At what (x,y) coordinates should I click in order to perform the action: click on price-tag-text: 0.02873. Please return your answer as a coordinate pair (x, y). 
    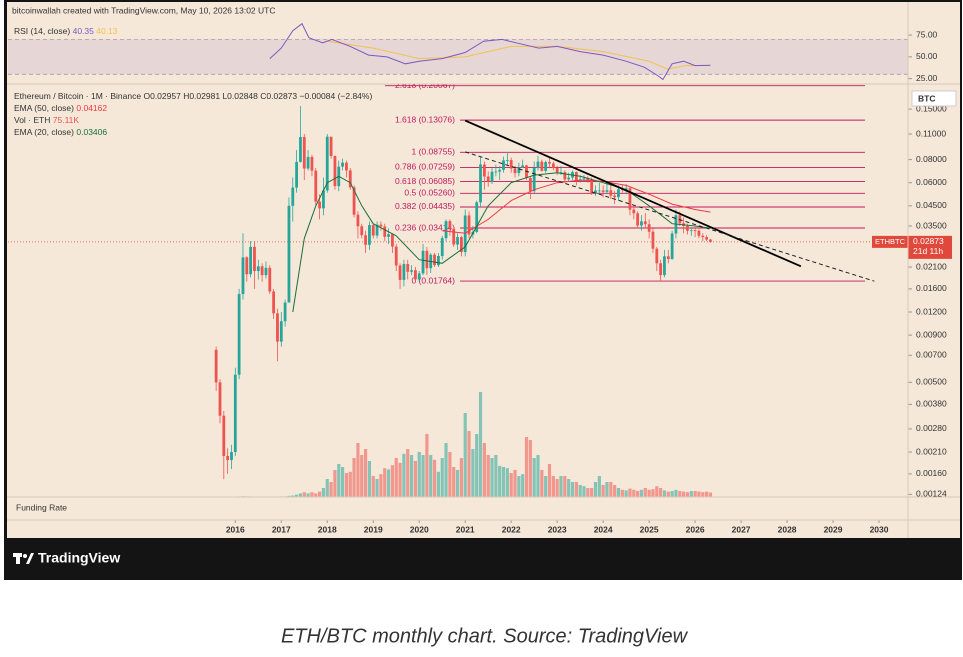
    Looking at the image, I should click on (928, 241).